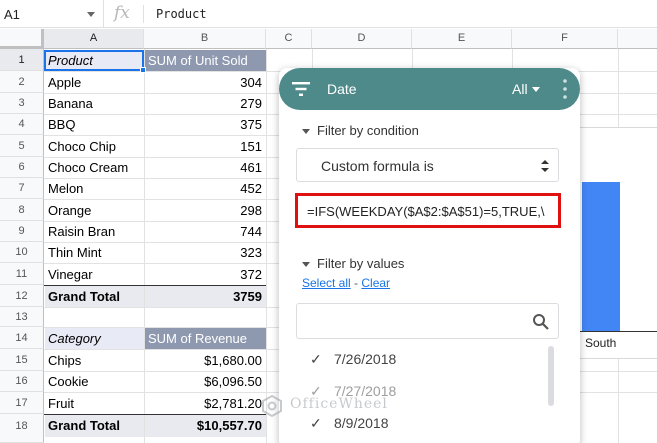 Image resolution: width=657 pixels, height=443 pixels. What do you see at coordinates (326, 283) in the screenshot?
I see `select-all-link: Select all` at bounding box center [326, 283].